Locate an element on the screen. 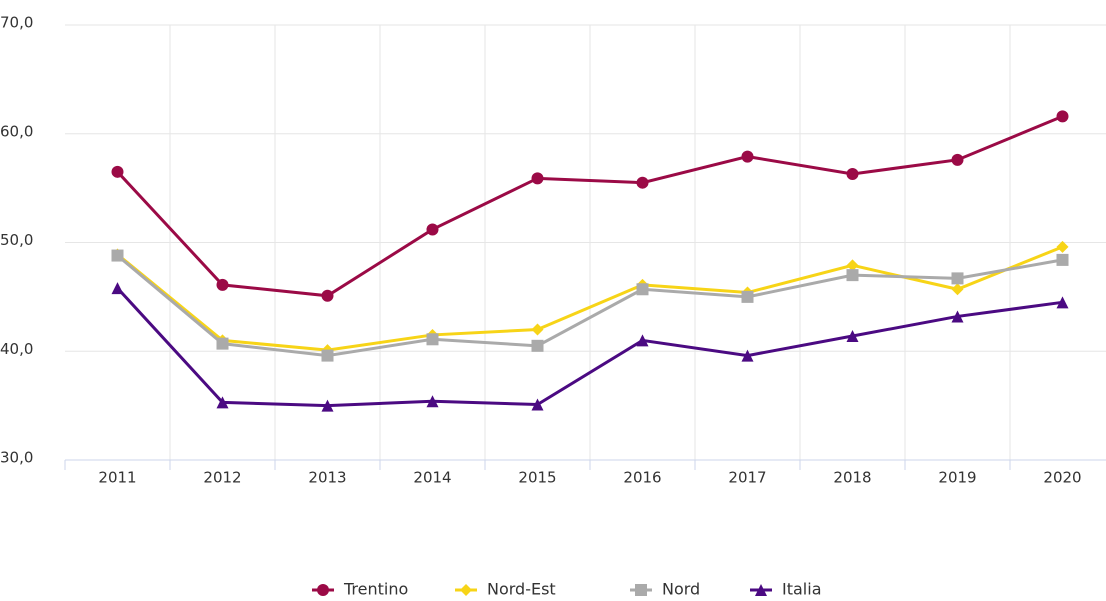 This screenshot has width=1106, height=601. legend-label: Trentino is located at coordinates (375, 589).